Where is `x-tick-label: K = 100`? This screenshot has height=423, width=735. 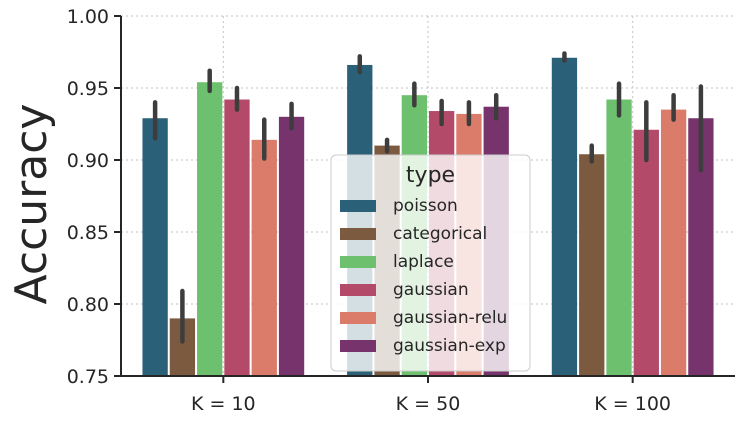 x-tick-label: K = 100 is located at coordinates (632, 404).